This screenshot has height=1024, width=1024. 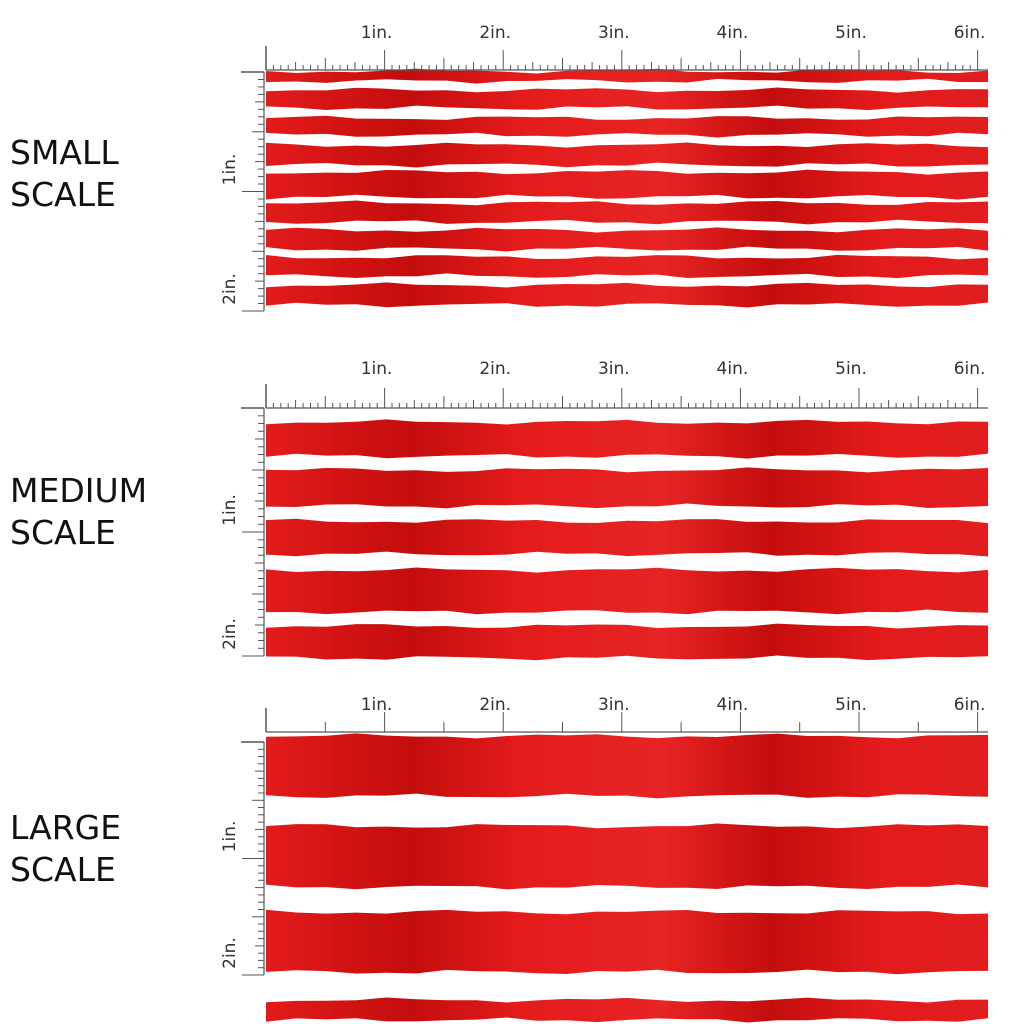 I want to click on scale-label-line1: SMALL, so click(x=64, y=152).